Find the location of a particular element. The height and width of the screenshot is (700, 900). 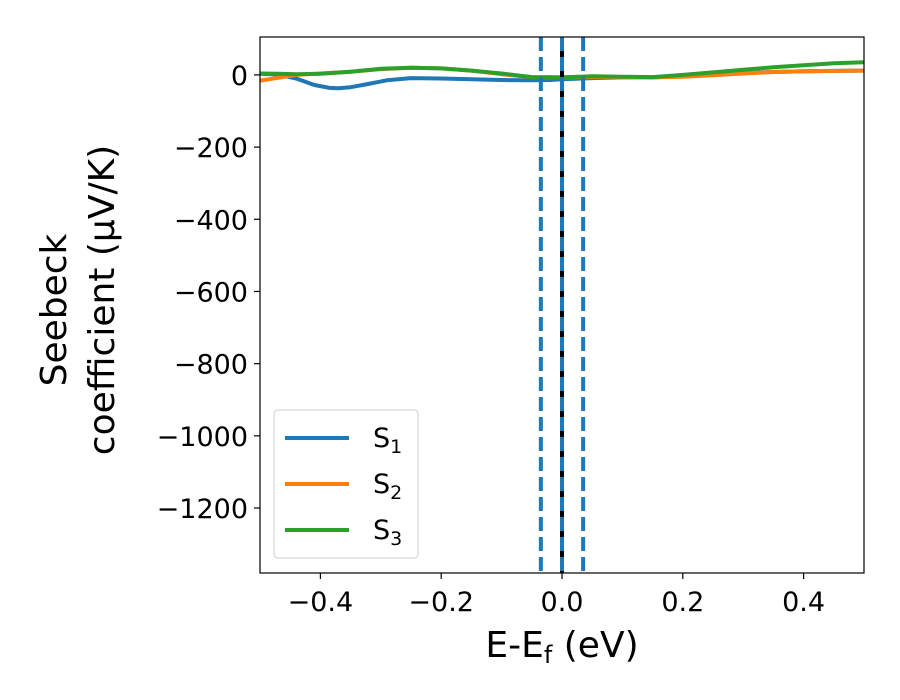

y-axis-label-line2: coefficient (μV/K) is located at coordinates (102, 300).